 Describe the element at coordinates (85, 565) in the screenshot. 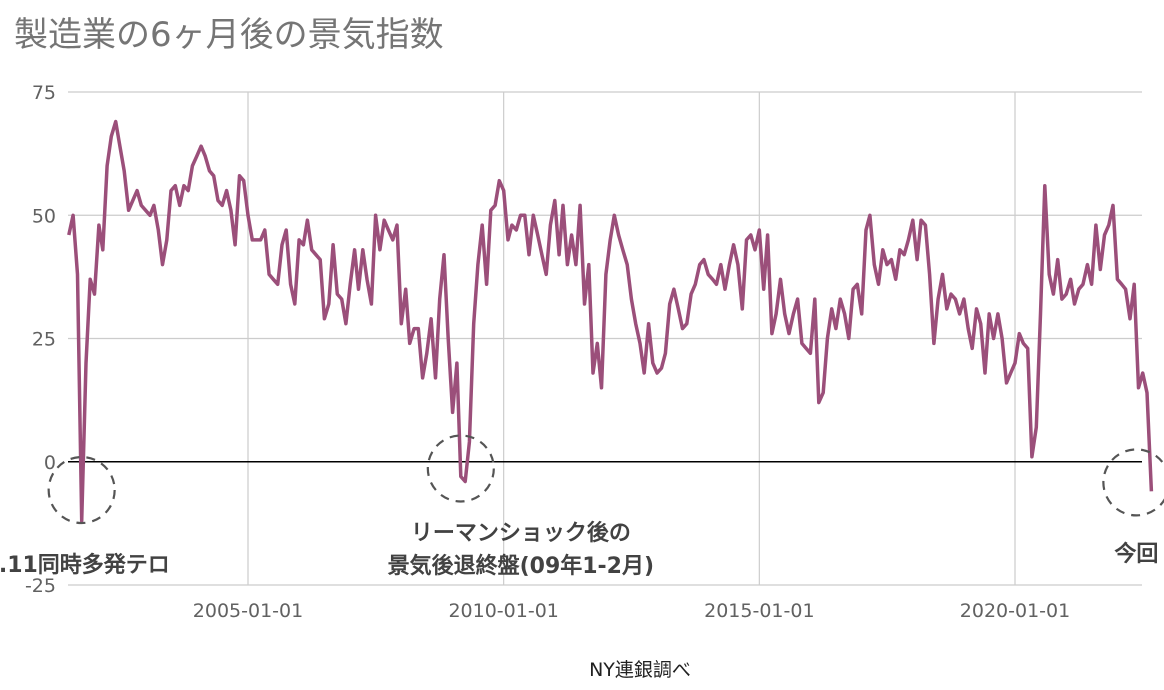

I see `annotation-label: 9.11同時多発テロ` at that location.